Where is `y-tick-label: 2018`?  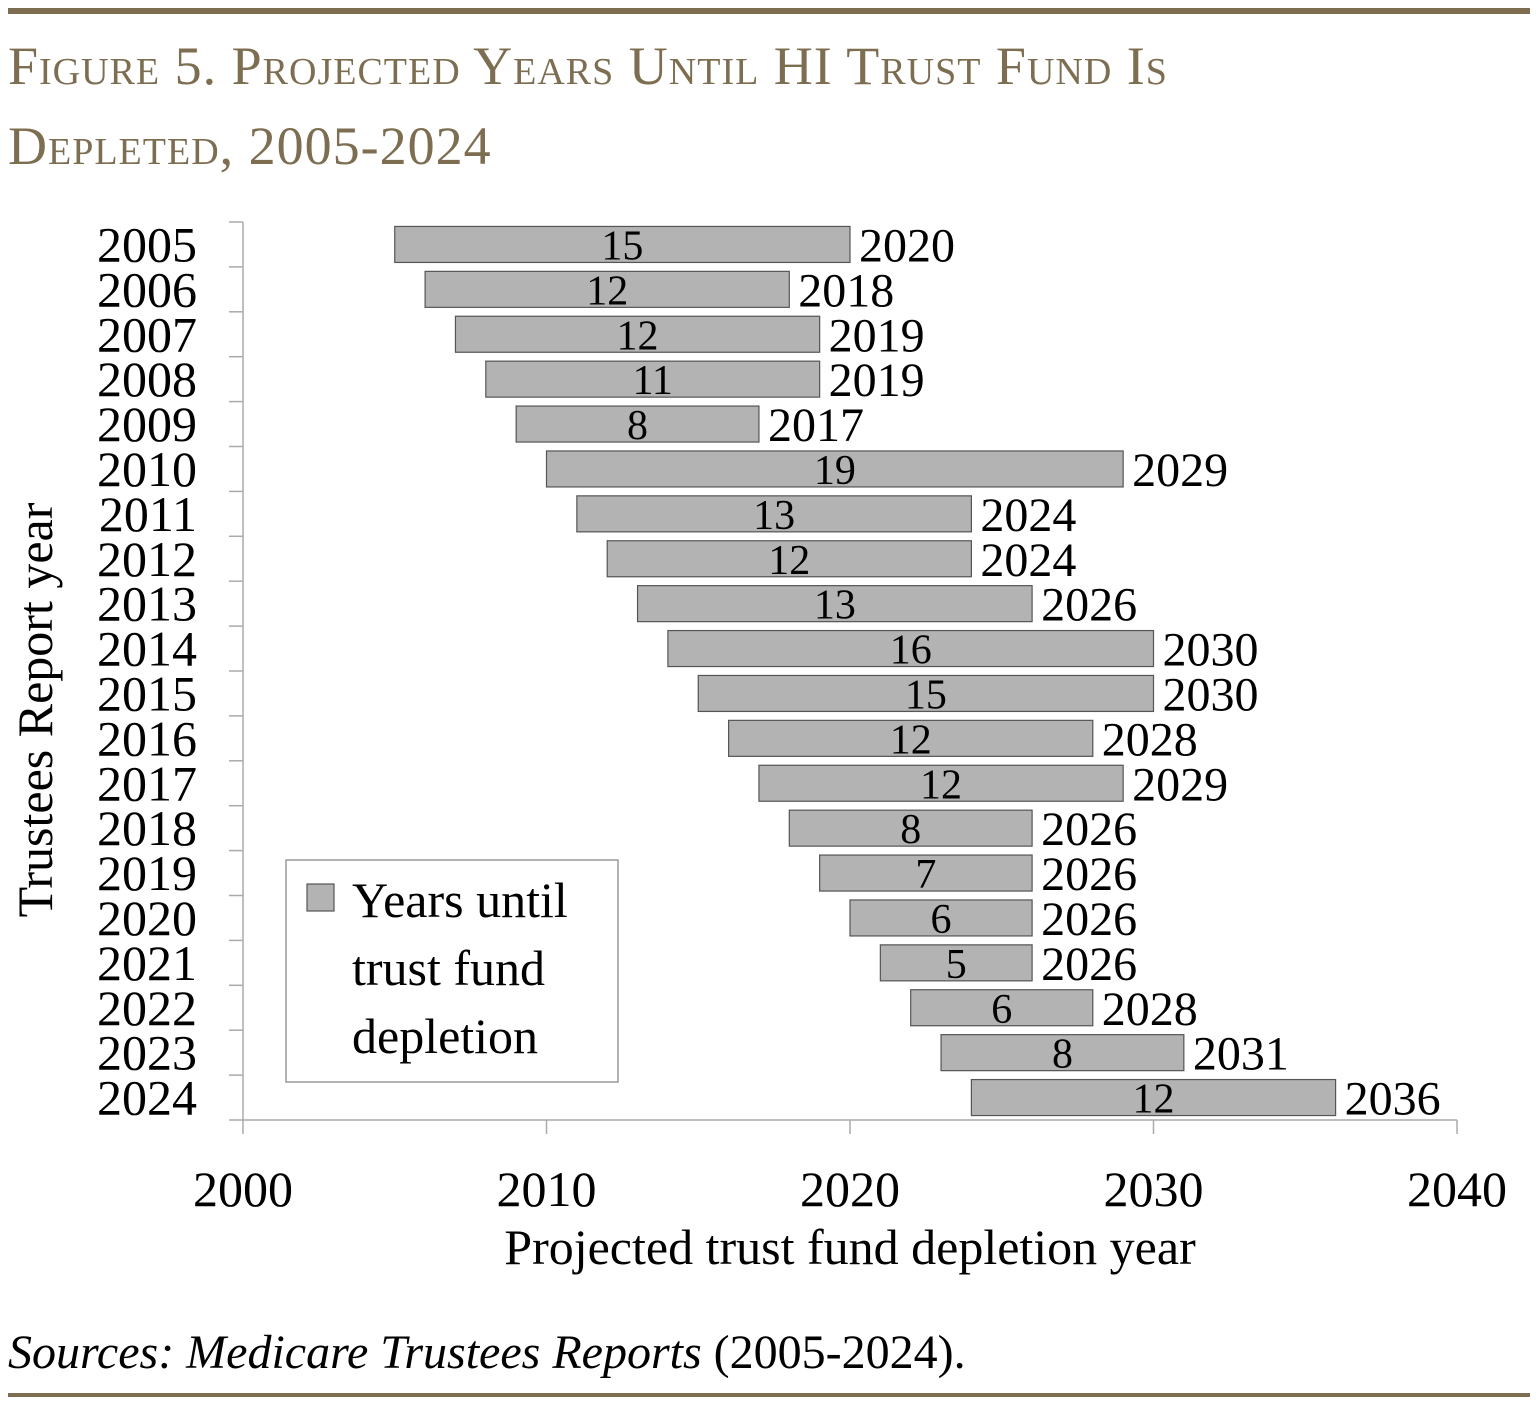
y-tick-label: 2018 is located at coordinates (147, 828).